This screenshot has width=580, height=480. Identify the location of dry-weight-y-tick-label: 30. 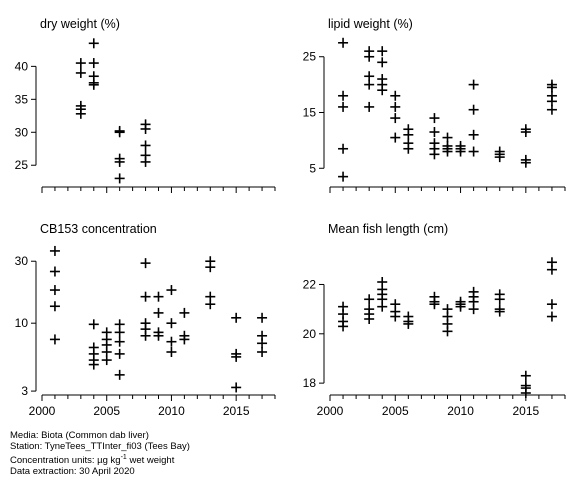
(22, 132).